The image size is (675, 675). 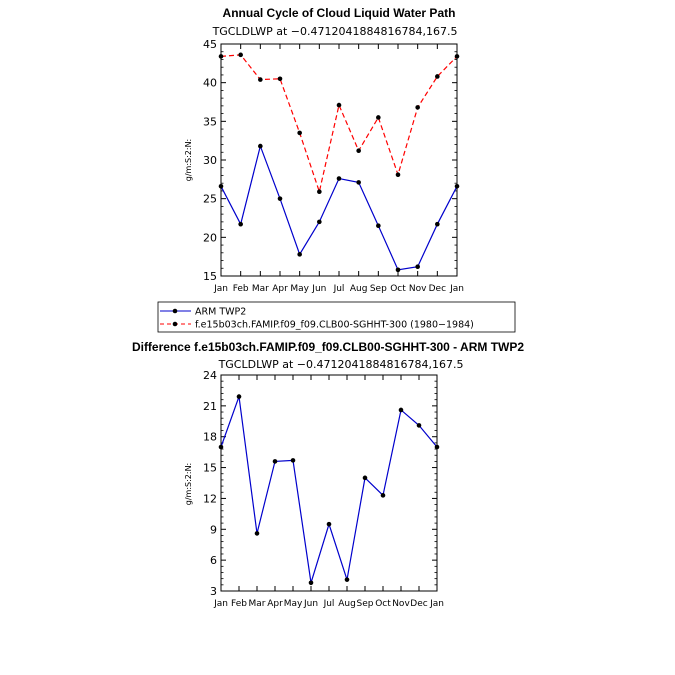 I want to click on y-tick-label: 30, so click(x=210, y=160).